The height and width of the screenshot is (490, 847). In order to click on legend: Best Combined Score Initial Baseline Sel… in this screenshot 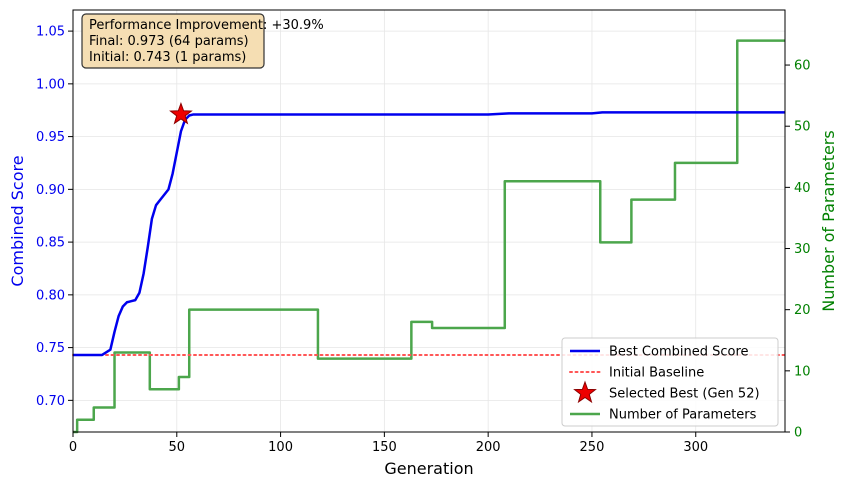, I will do `click(670, 382)`.